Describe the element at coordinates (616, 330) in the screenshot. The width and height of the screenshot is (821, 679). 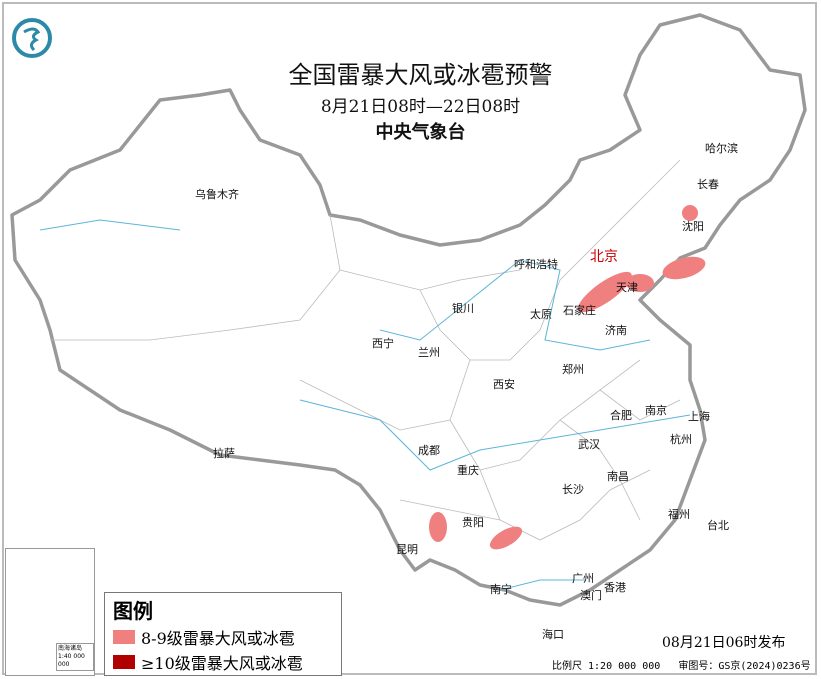
I see `city-label: 济南` at that location.